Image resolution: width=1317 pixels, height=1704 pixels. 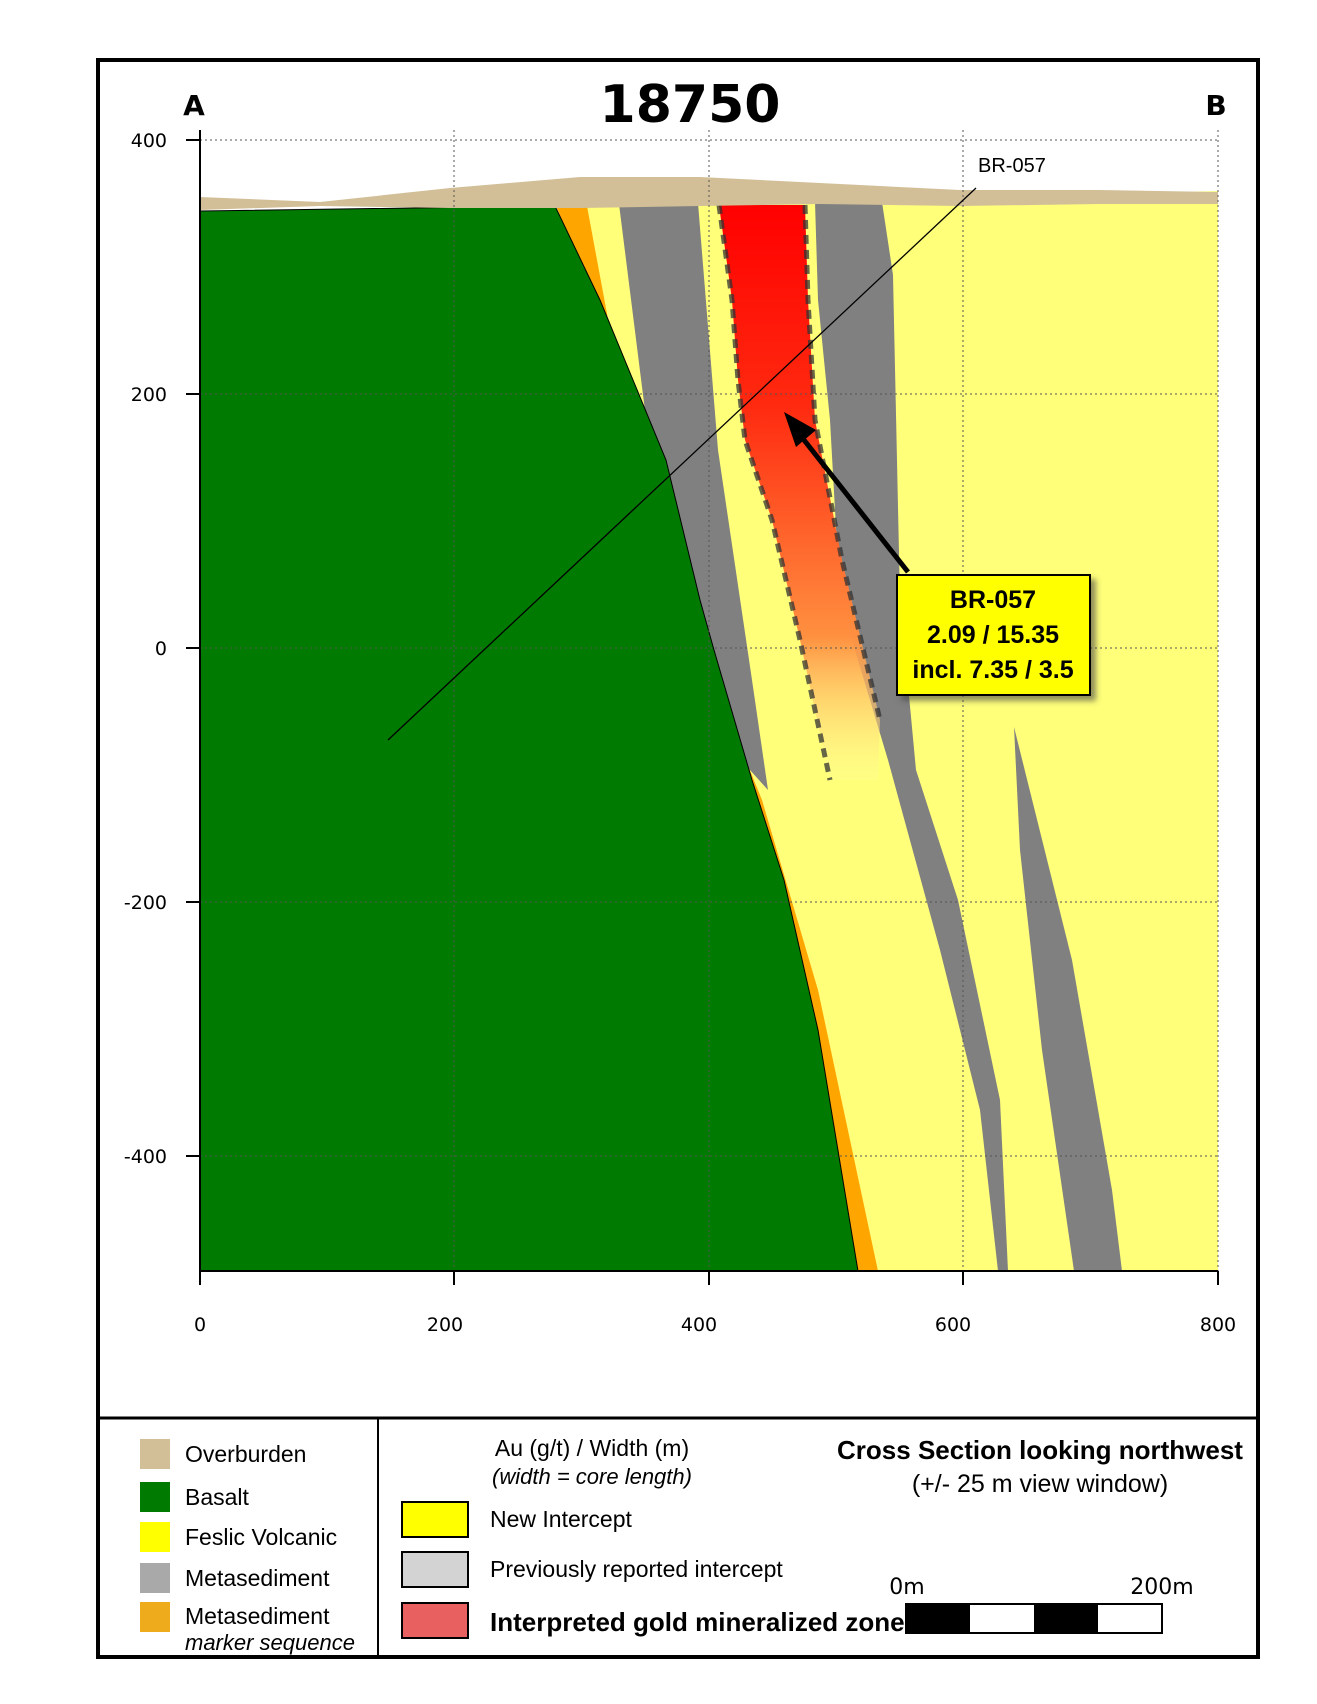 I want to click on callout-grade-width: 2.09 / 15.35, so click(x=993, y=635).